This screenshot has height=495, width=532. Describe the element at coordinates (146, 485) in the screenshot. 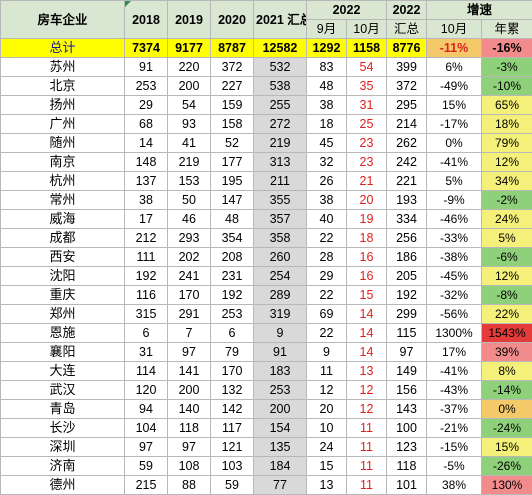

I see `cell-2018: 215` at that location.